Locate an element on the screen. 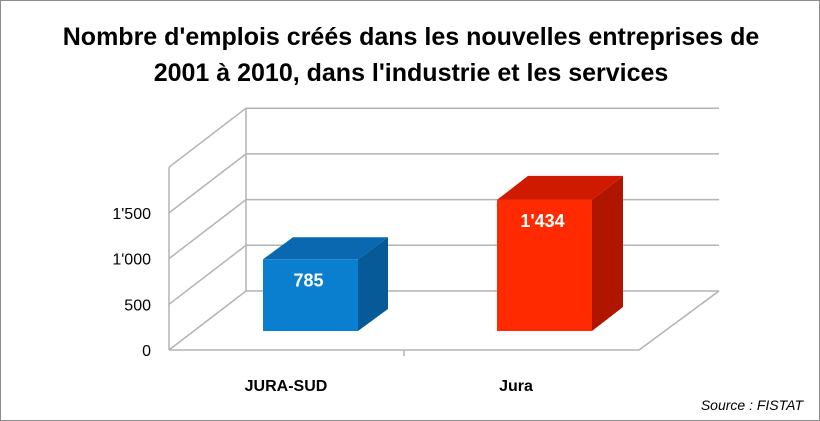 The image size is (820, 421). category-label: JURA-SUD is located at coordinates (286, 386).